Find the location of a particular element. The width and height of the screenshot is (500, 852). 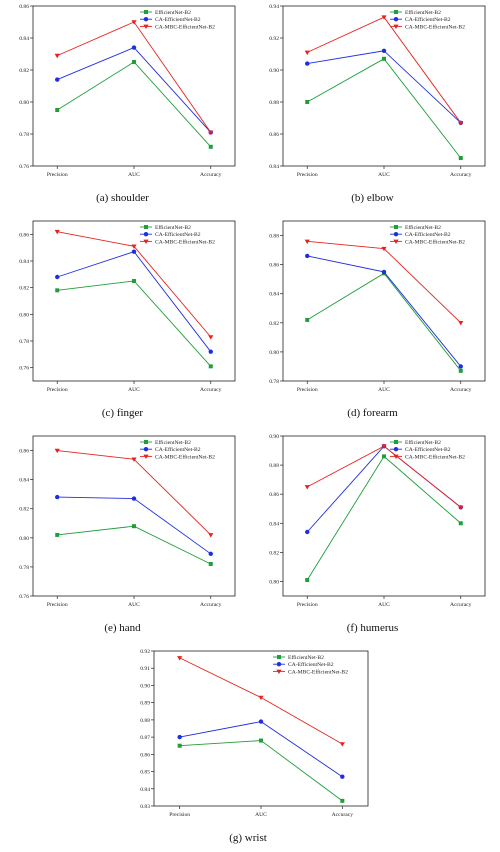

y-tick-label: 0.78 is located at coordinates (274, 382).